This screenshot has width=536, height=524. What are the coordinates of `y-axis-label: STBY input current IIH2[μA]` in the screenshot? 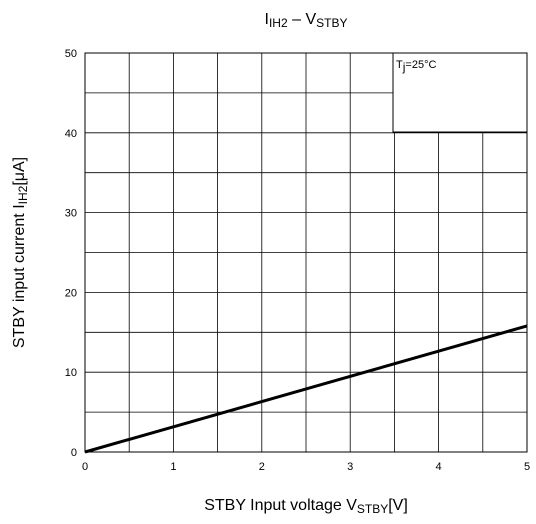 It's located at (20, 252).